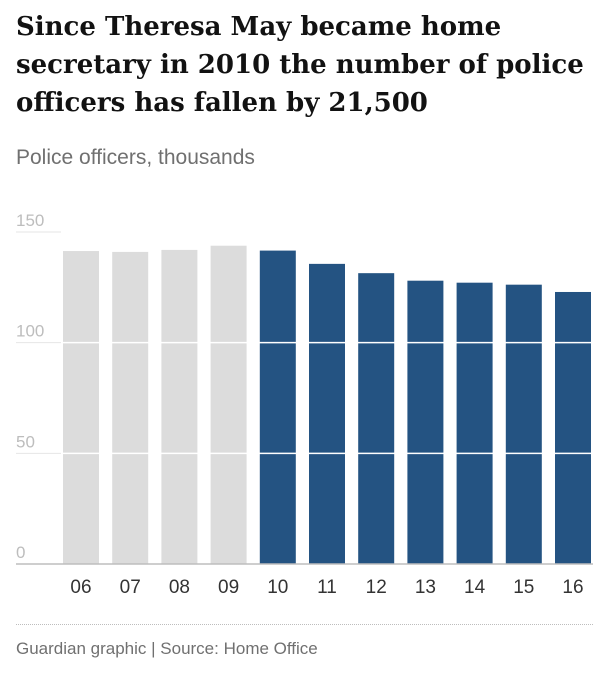 This screenshot has height=680, width=609. I want to click on y-tick-label-0: 0, so click(20, 552).